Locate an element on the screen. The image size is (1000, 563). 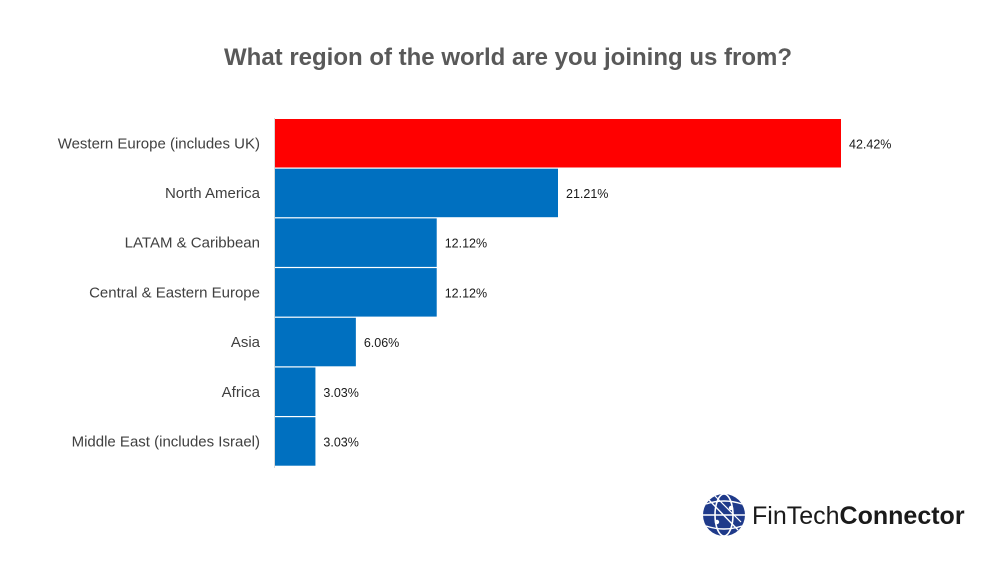
logo-text-light: FinTech is located at coordinates (796, 516).